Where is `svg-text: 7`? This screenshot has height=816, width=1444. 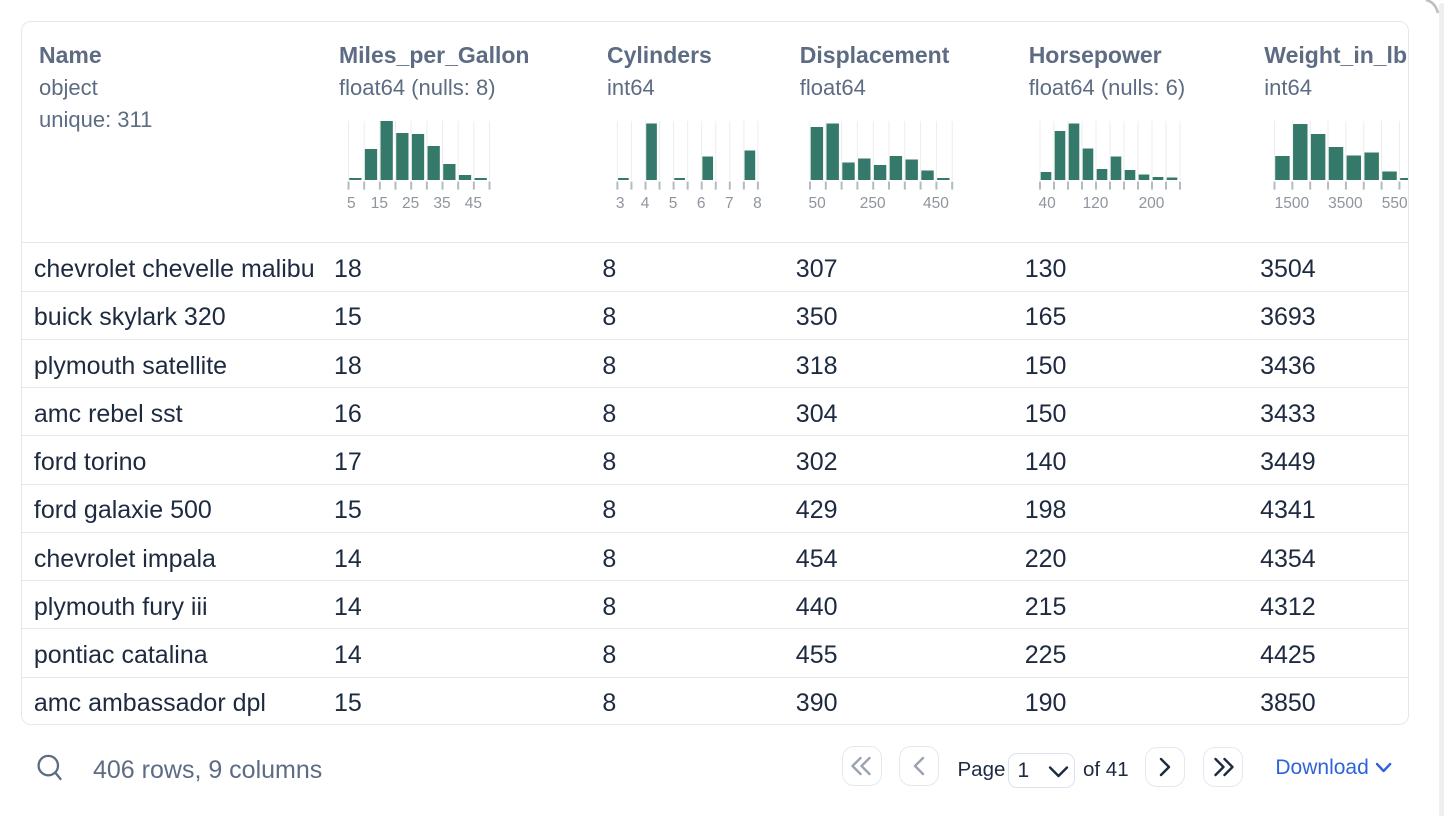 svg-text: 7 is located at coordinates (729, 203).